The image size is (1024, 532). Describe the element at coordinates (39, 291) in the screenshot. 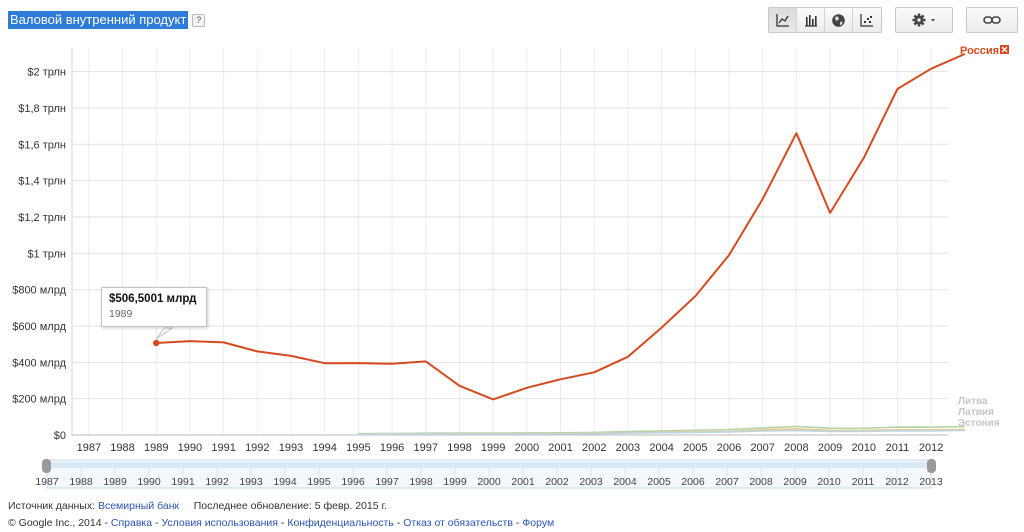

I see `y-tick-label: $800 млрд` at that location.